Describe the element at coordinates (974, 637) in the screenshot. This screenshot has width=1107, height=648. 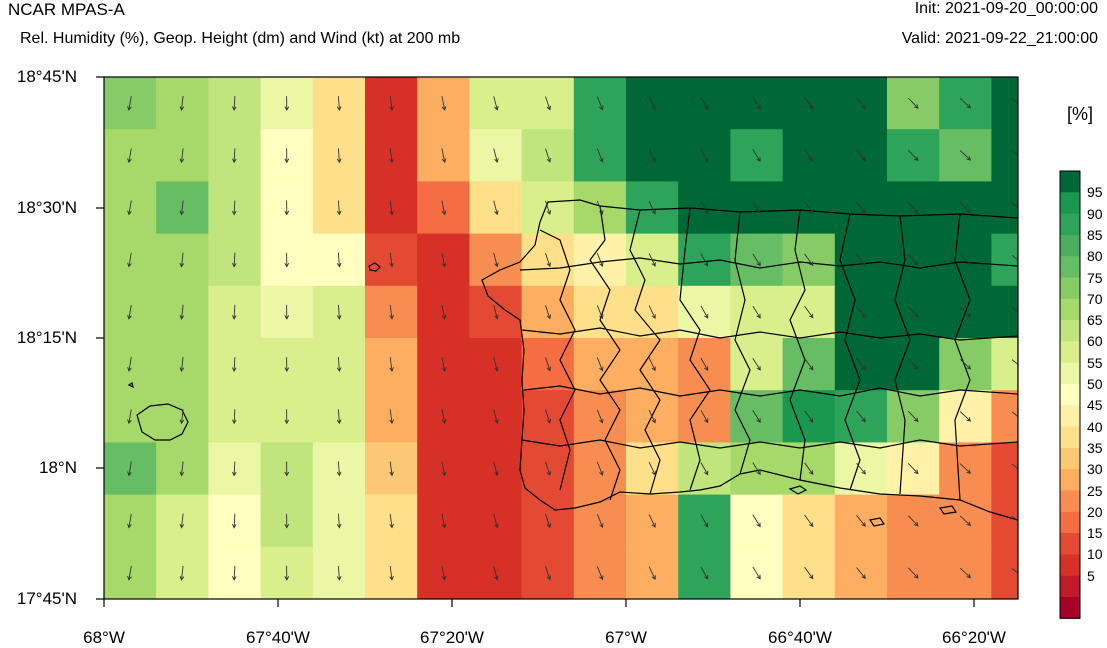
I see `lon-label: 66°20'W` at that location.